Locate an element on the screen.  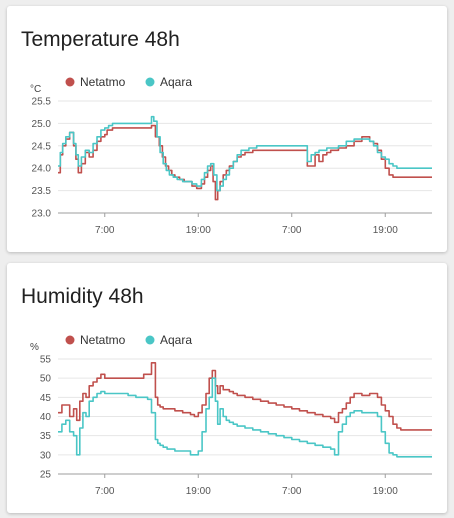
y-tick-label: 40 is located at coordinates (46, 417).